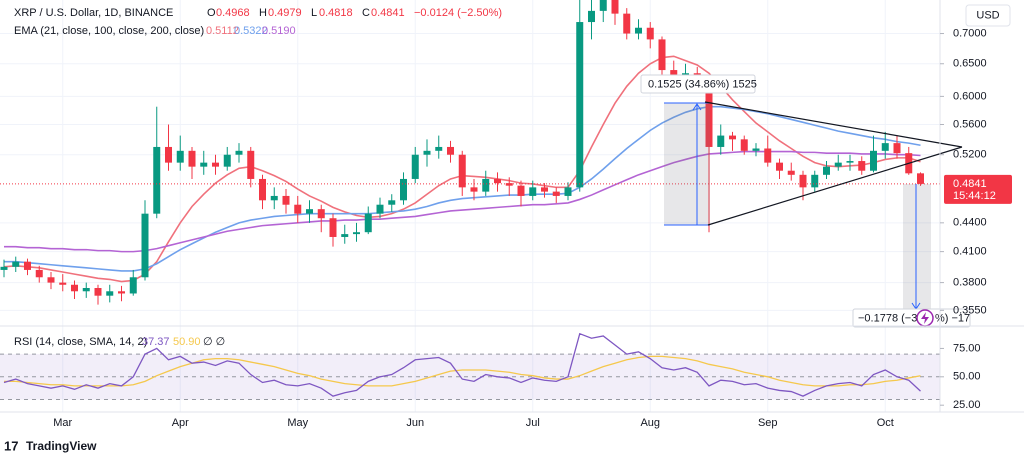 The width and height of the screenshot is (1024, 463). I want to click on indicator-value: ∅ ∅, so click(214, 342).